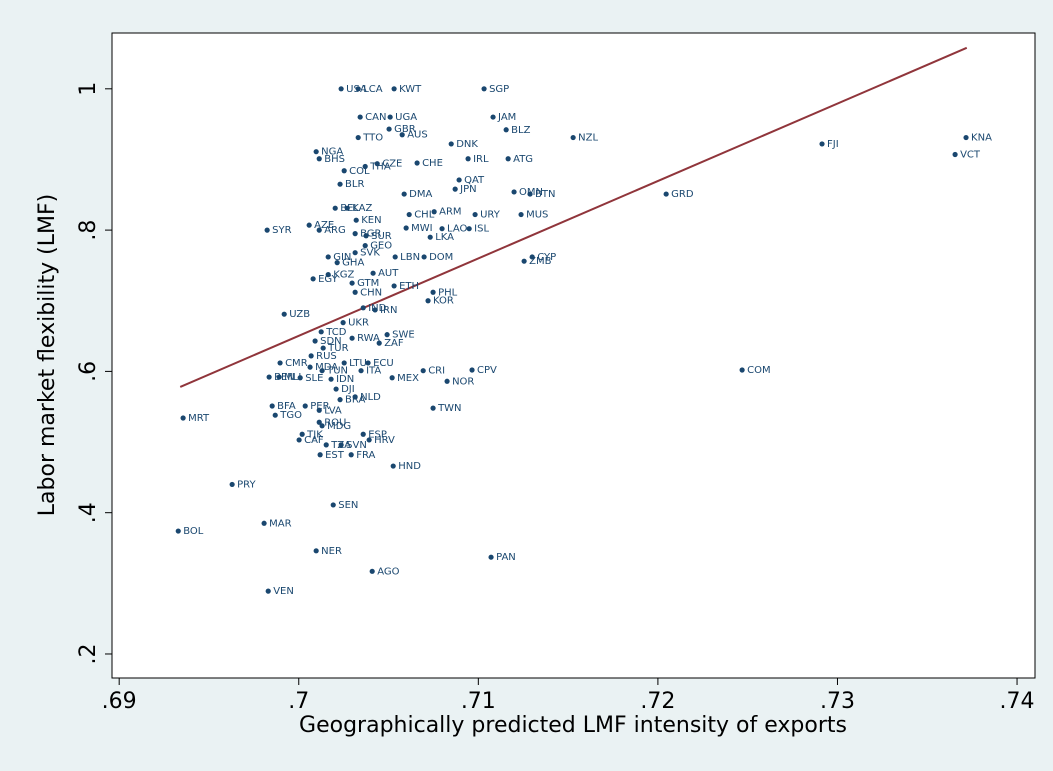 The image size is (1053, 771). What do you see at coordinates (326, 356) in the screenshot?
I see `point-label: RUS` at bounding box center [326, 356].